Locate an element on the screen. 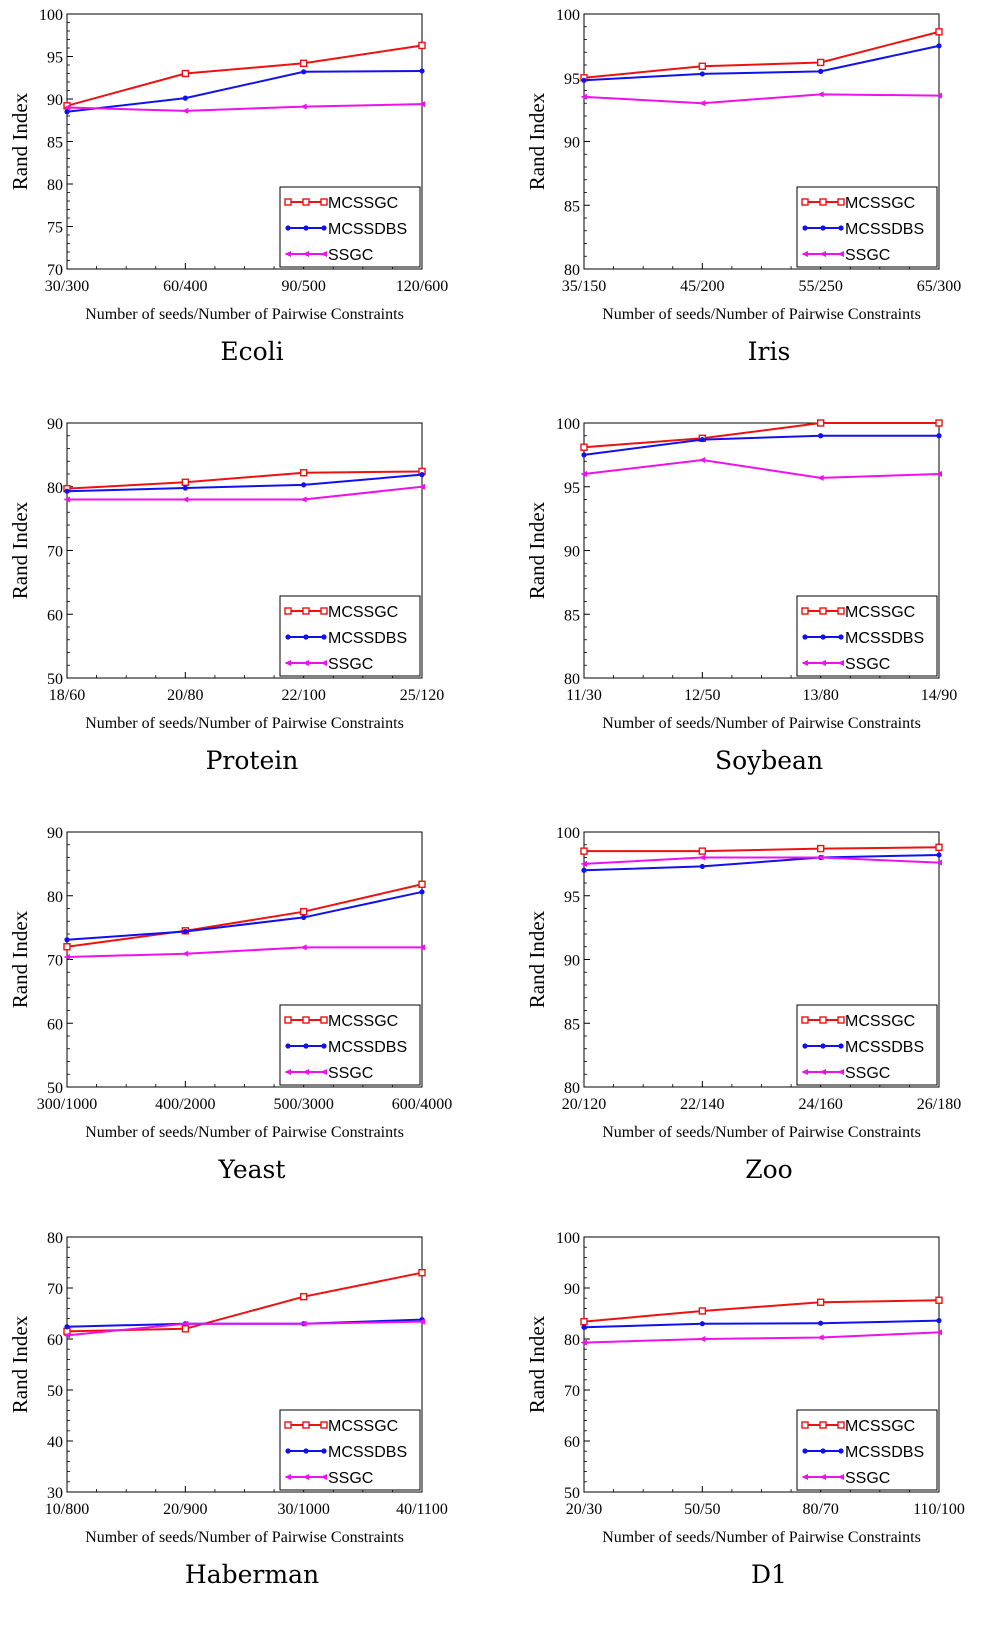 The width and height of the screenshot is (1008, 1630). x-tick-label: 40/1100 is located at coordinates (422, 1509).